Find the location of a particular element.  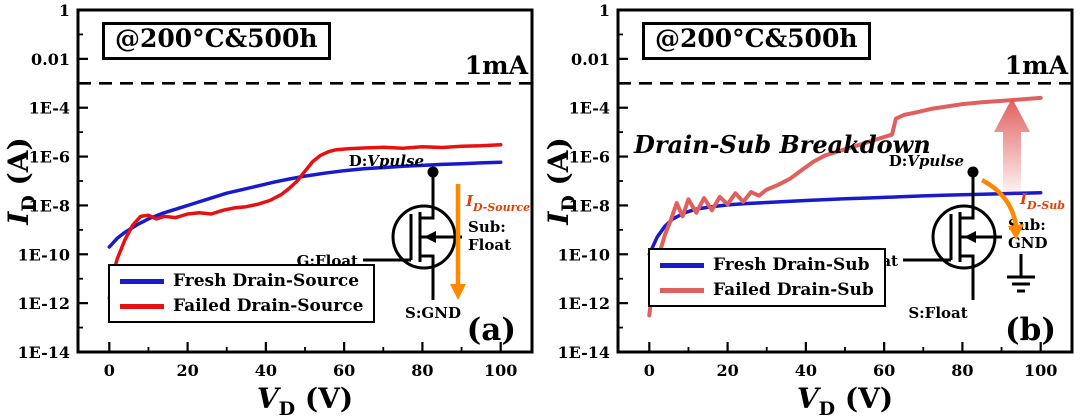

curve-fresh-drain-source is located at coordinates (305, 204).